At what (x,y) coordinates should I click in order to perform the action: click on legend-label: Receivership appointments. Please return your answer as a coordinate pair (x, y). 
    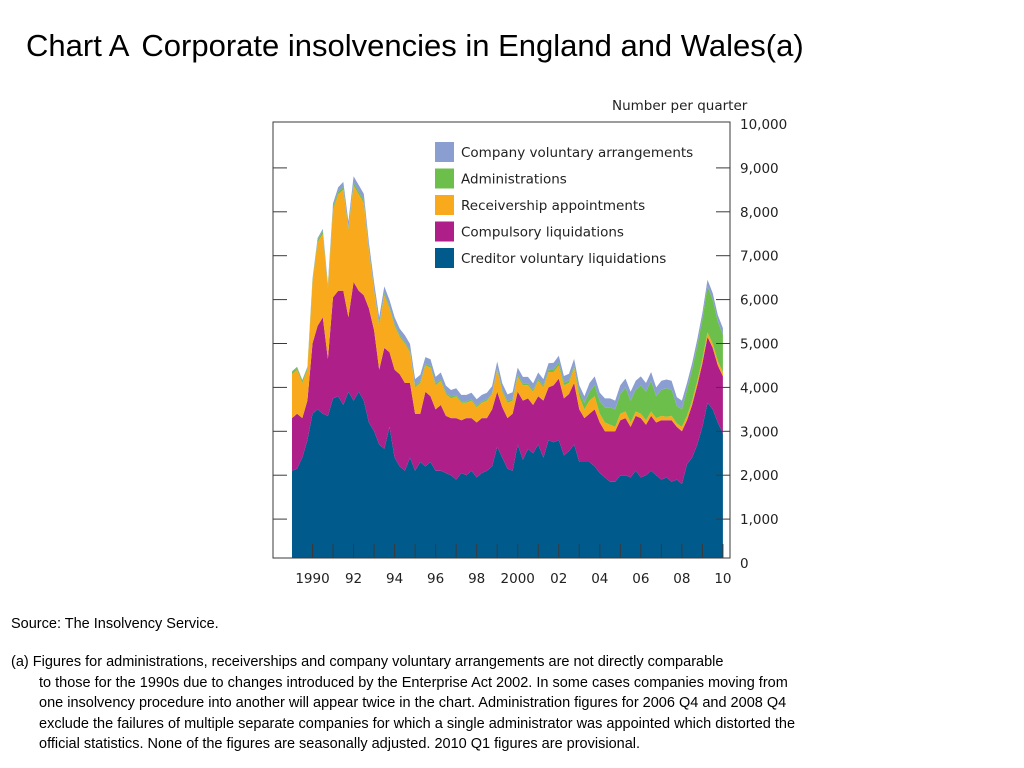
    Looking at the image, I should click on (553, 206).